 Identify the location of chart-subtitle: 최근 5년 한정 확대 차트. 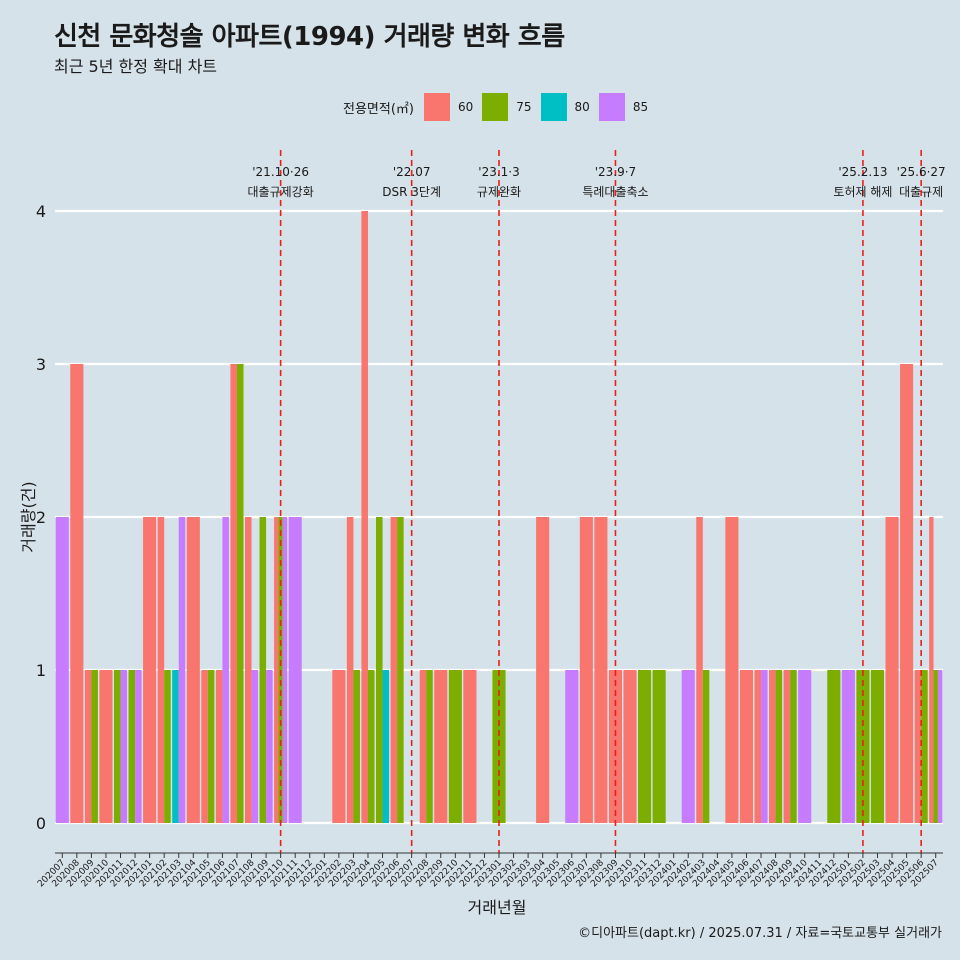
(136, 66).